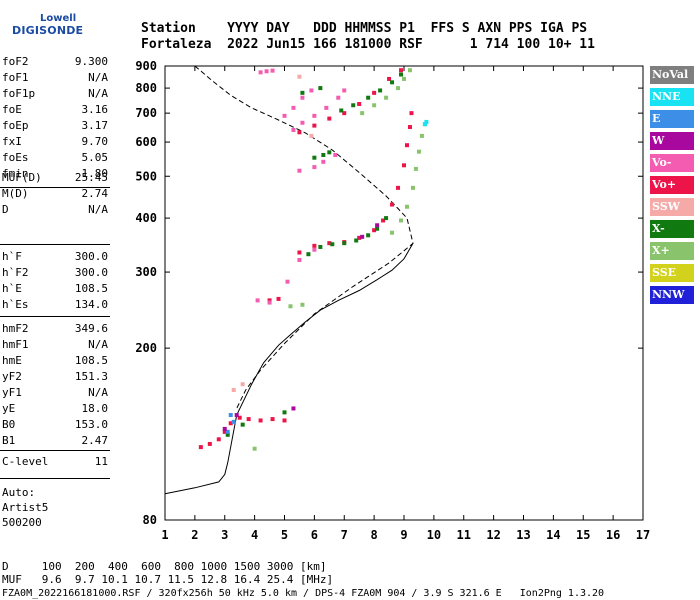  I want to click on y-tick-label: 200, so click(146, 348).